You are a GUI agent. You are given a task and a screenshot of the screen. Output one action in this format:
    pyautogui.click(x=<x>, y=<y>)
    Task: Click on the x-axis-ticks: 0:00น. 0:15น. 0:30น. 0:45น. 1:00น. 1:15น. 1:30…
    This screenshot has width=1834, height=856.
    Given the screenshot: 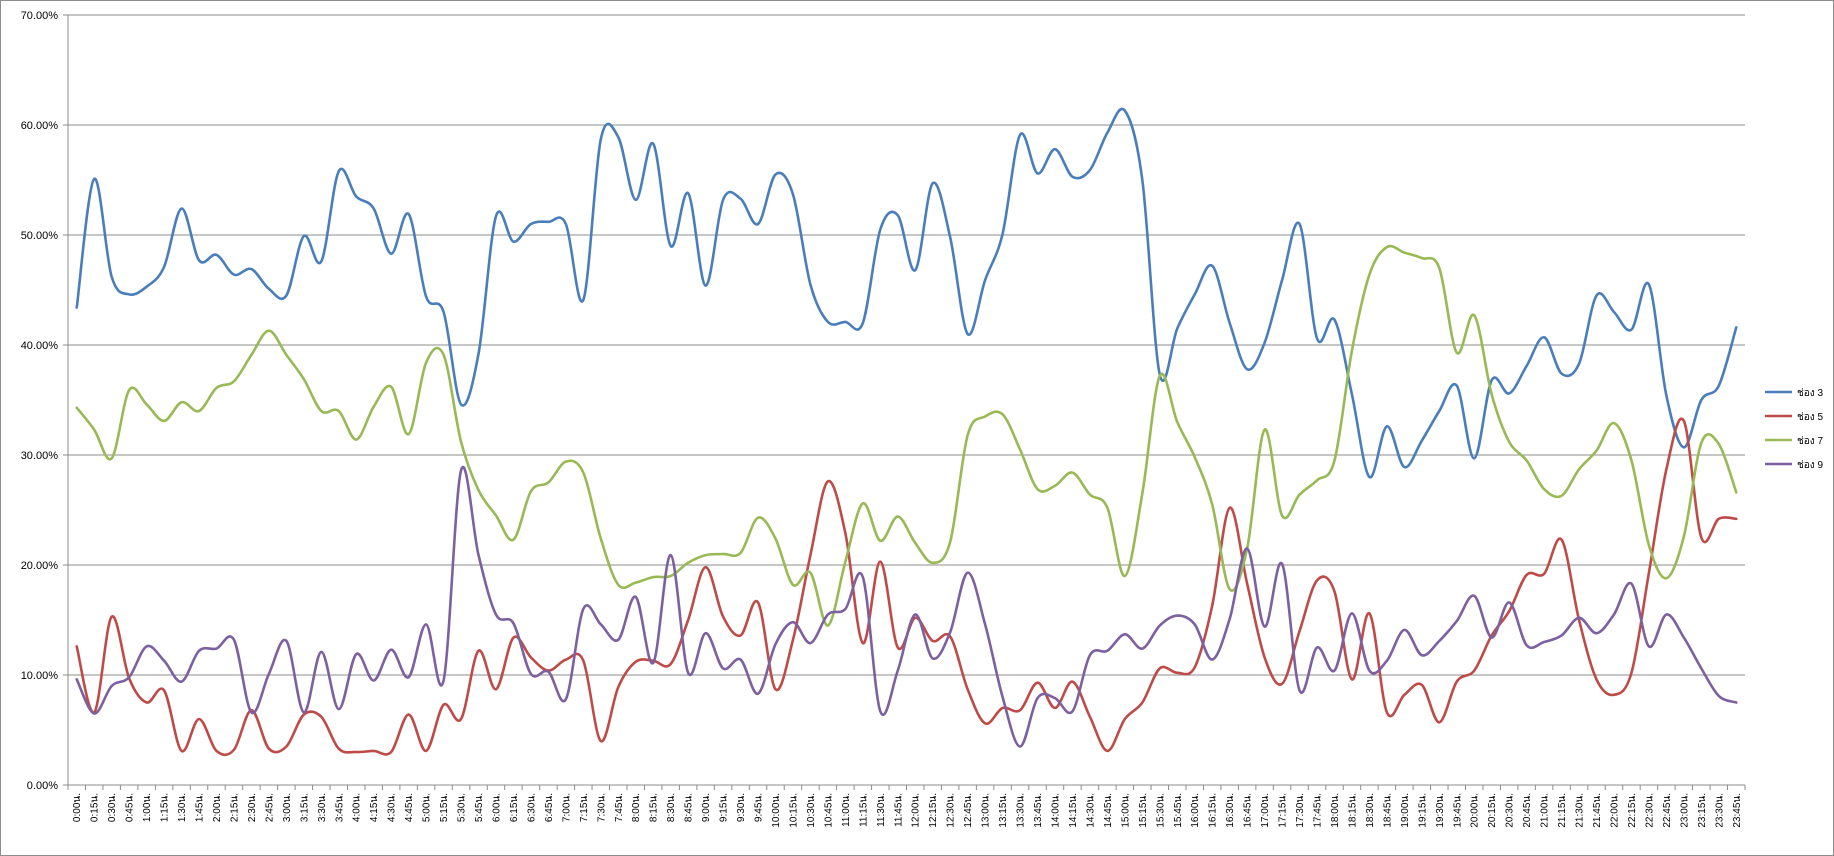 What is the action you would take?
    pyautogui.click(x=907, y=810)
    